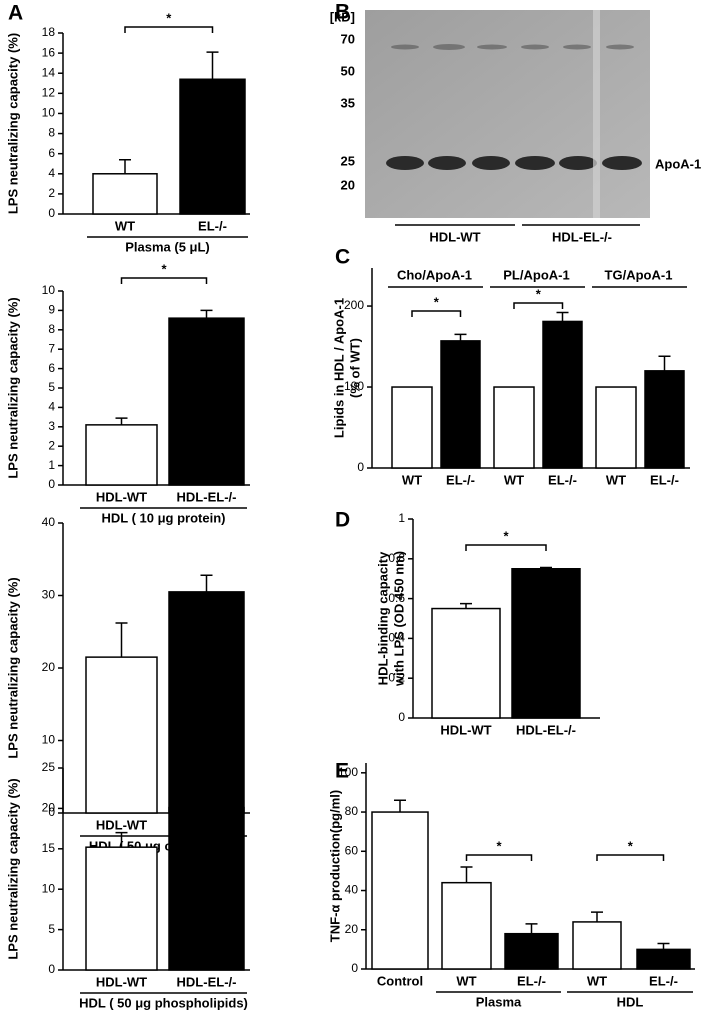 This screenshot has height=1018, width=703. What do you see at coordinates (49, 93) in the screenshot?
I see `y-tick-label: 12` at bounding box center [49, 93].